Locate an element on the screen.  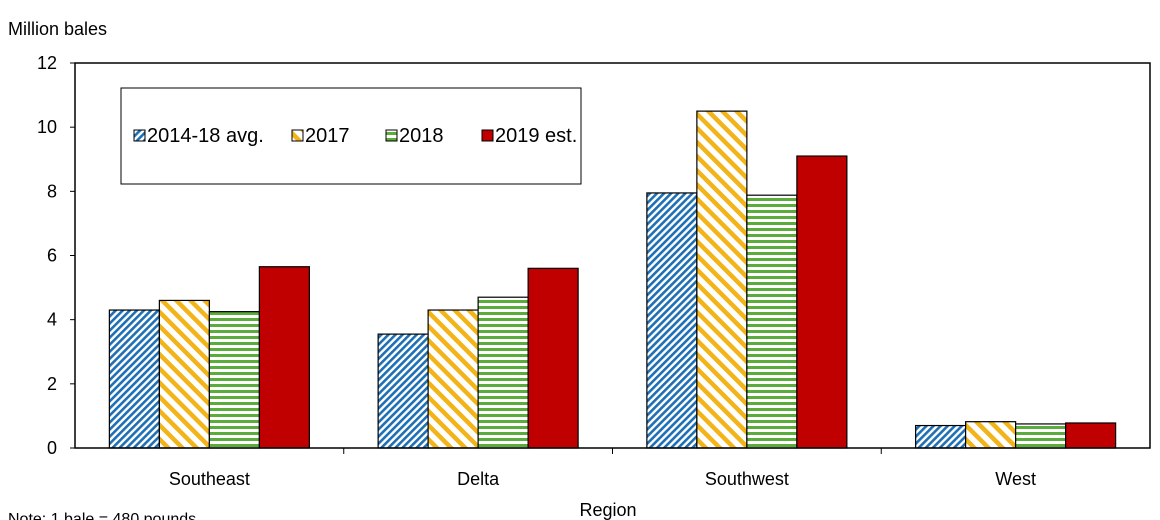
x-axis-title: Region is located at coordinates (607, 510).